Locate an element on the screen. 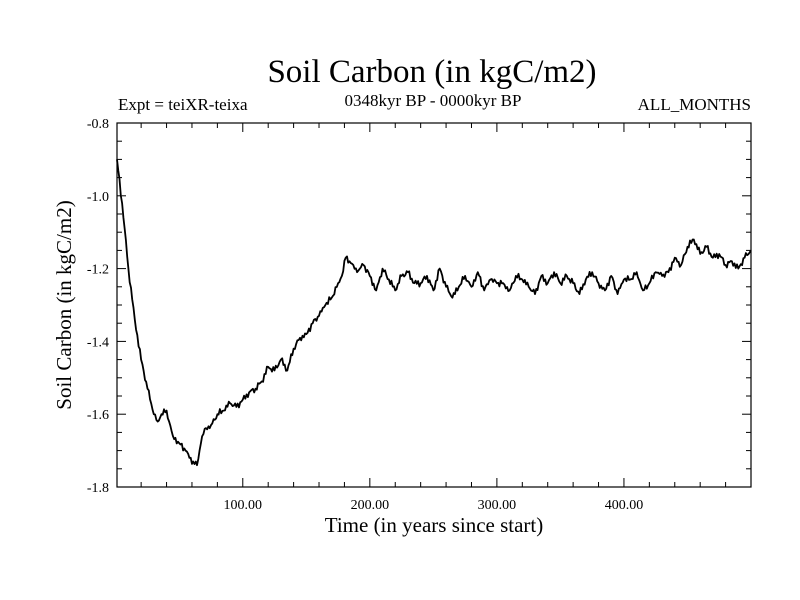 This screenshot has width=800, height=600. x-tick-label: 100.00 is located at coordinates (243, 505).